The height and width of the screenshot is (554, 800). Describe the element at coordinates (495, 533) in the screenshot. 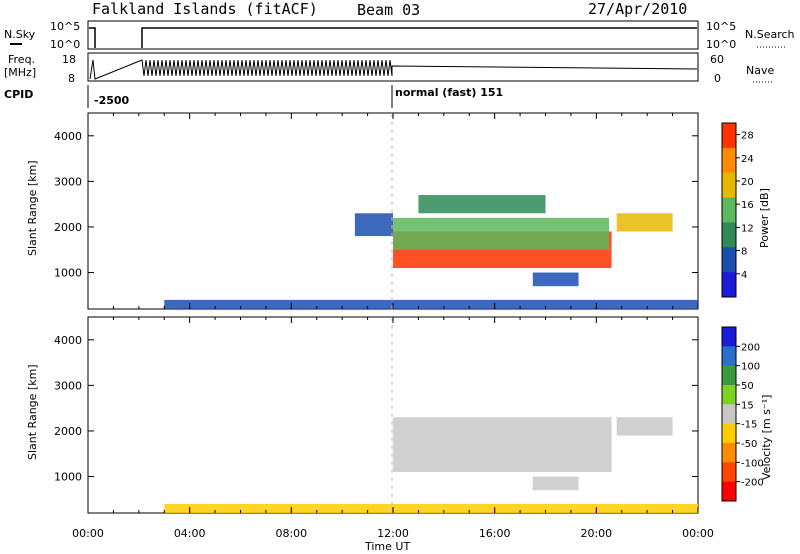

I see `time-tick-label: 16:00` at that location.